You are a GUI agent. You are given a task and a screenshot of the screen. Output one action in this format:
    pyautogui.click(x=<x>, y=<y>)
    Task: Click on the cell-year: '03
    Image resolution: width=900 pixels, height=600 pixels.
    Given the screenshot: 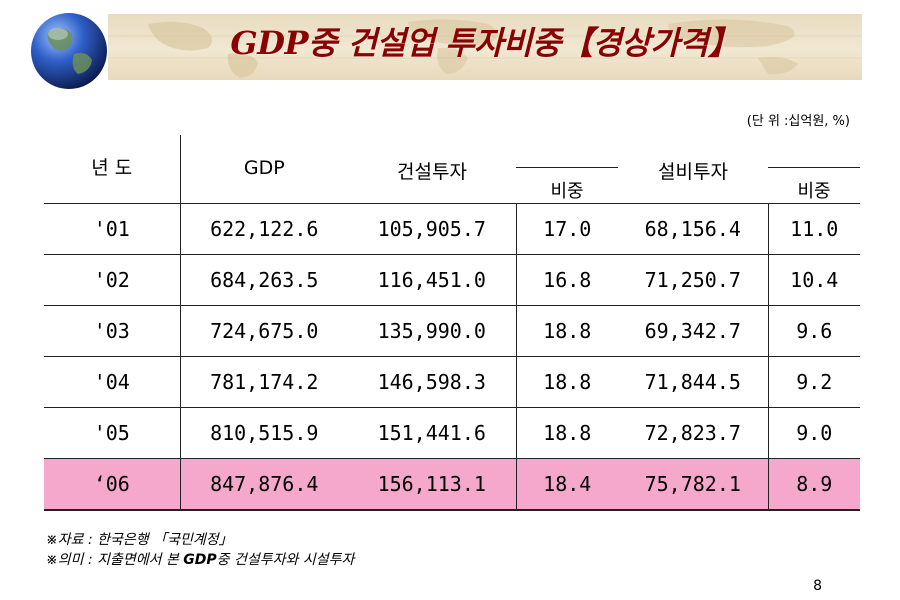 What is the action you would take?
    pyautogui.click(x=112, y=331)
    